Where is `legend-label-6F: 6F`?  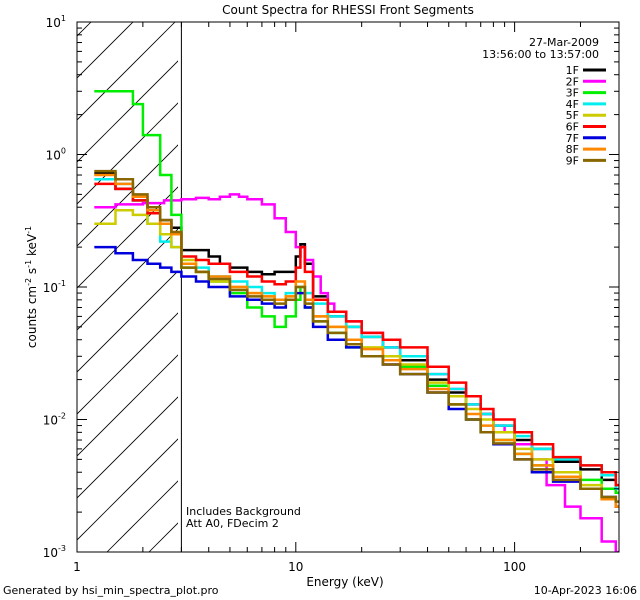
legend-label-6F: 6F is located at coordinates (572, 127).